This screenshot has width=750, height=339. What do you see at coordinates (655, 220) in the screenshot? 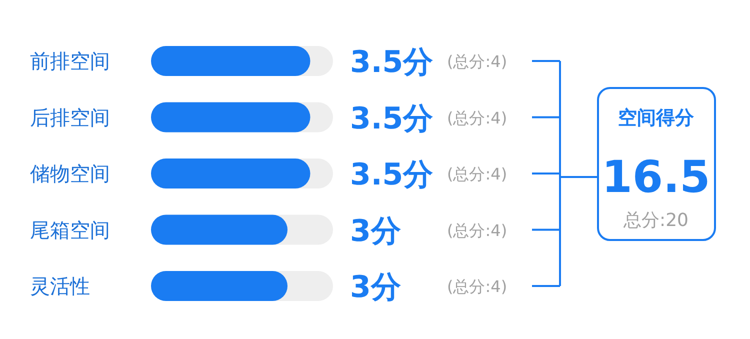
I see `text: 总分:20` at bounding box center [655, 220].